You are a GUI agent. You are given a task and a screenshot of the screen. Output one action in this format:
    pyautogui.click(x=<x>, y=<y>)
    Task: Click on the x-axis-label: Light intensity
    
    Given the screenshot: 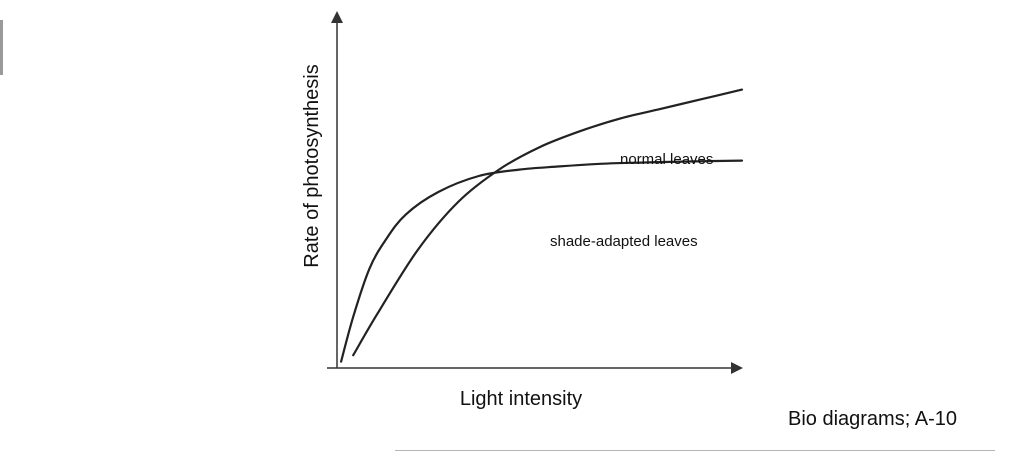 What is the action you would take?
    pyautogui.click(x=521, y=399)
    